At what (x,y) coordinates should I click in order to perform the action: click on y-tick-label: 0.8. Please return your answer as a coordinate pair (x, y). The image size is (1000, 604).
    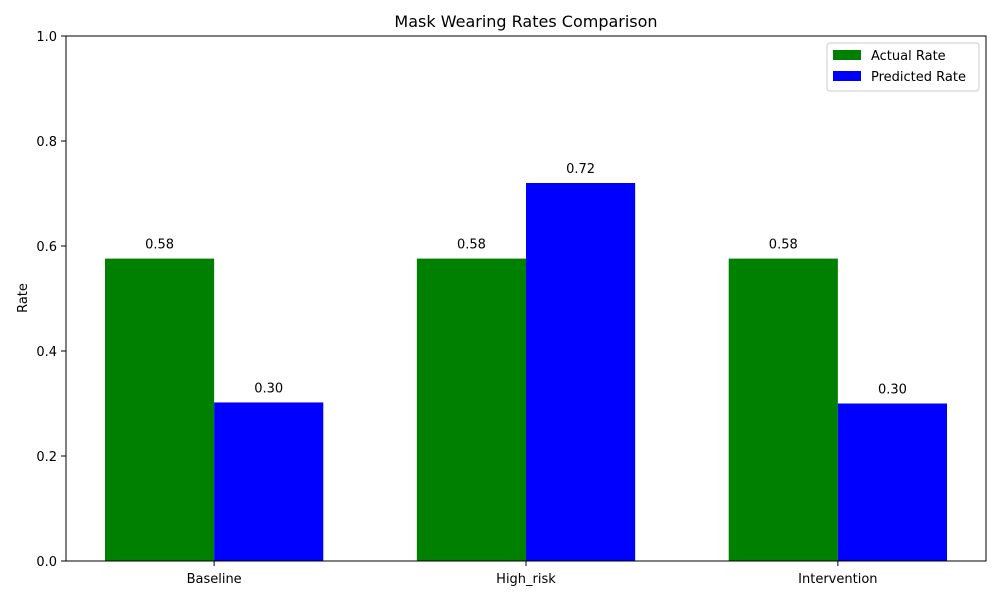
    Looking at the image, I should click on (46, 142).